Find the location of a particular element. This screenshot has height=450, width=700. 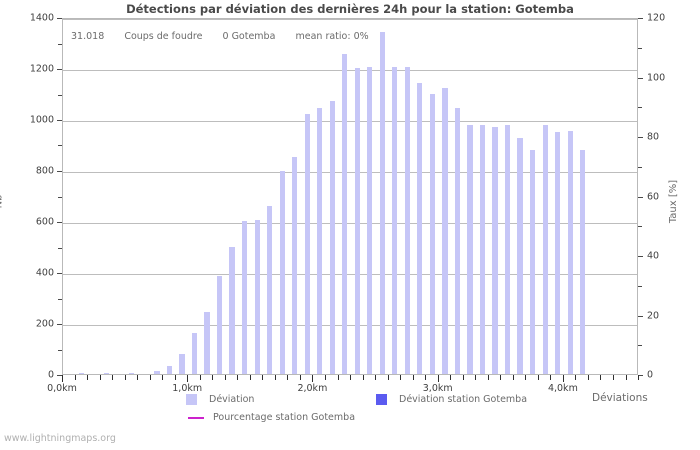

y2-axis-tick-label: 80 is located at coordinates (653, 137).